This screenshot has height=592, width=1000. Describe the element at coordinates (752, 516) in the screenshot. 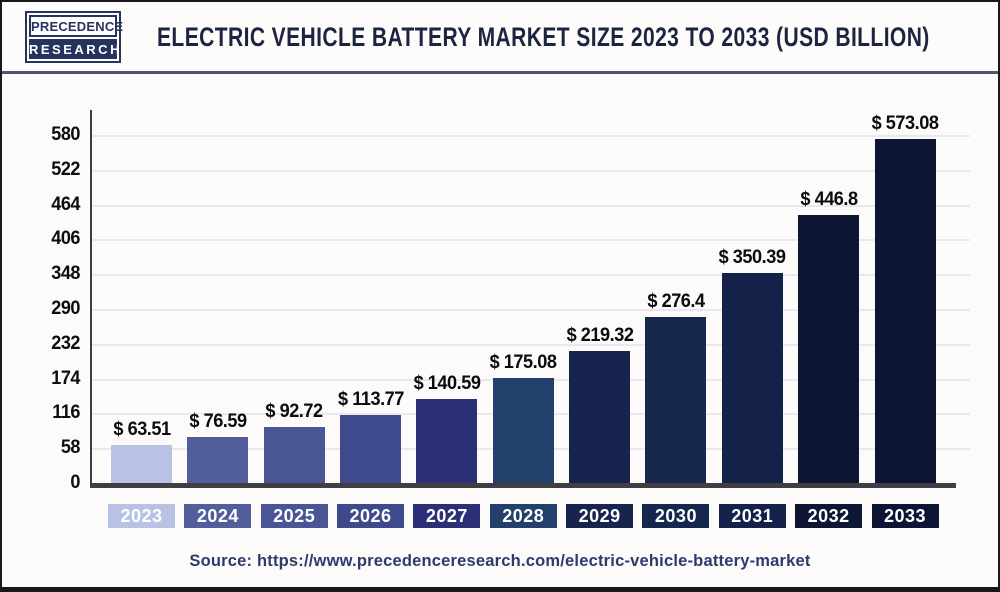

I see `x-axis-year-label-2031: 2031` at that location.